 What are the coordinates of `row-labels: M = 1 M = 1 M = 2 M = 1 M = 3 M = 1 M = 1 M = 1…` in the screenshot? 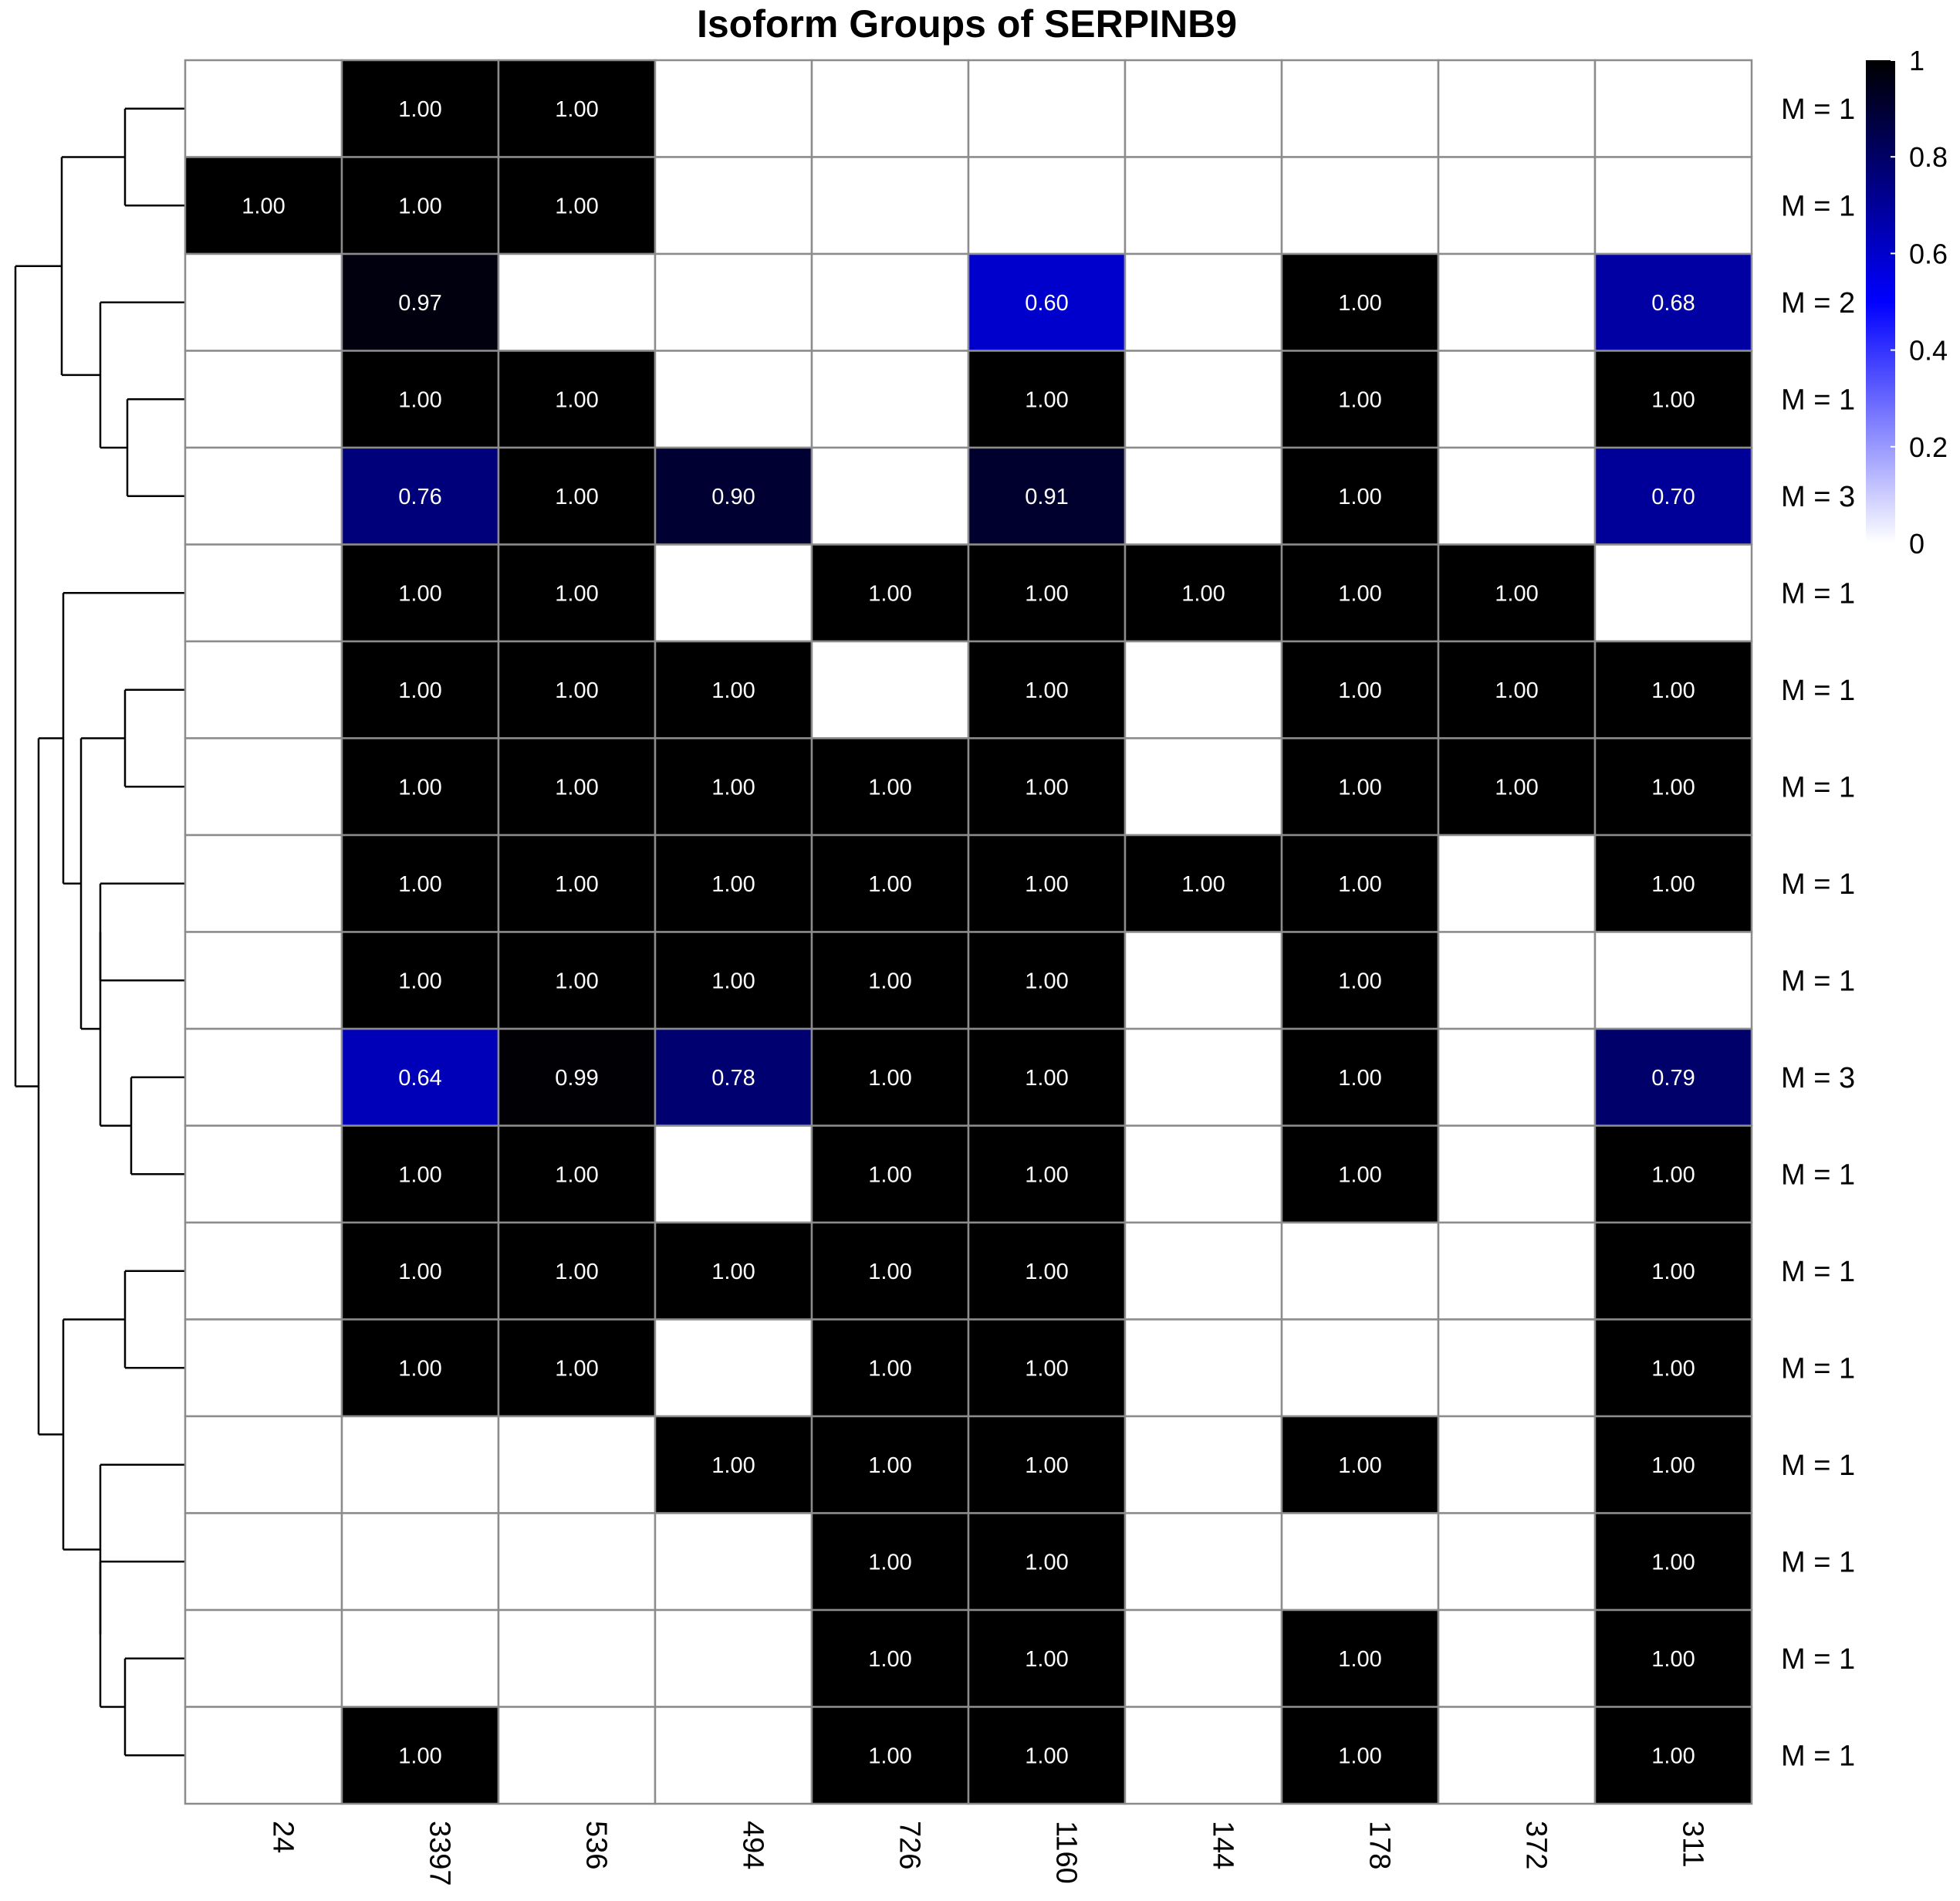 It's located at (1818, 933).